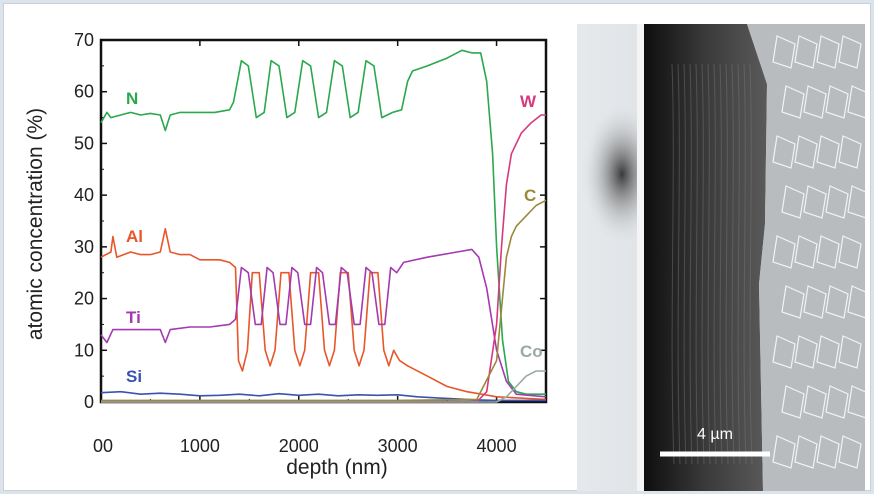  I want to click on series-label-al: Al, so click(134, 236).